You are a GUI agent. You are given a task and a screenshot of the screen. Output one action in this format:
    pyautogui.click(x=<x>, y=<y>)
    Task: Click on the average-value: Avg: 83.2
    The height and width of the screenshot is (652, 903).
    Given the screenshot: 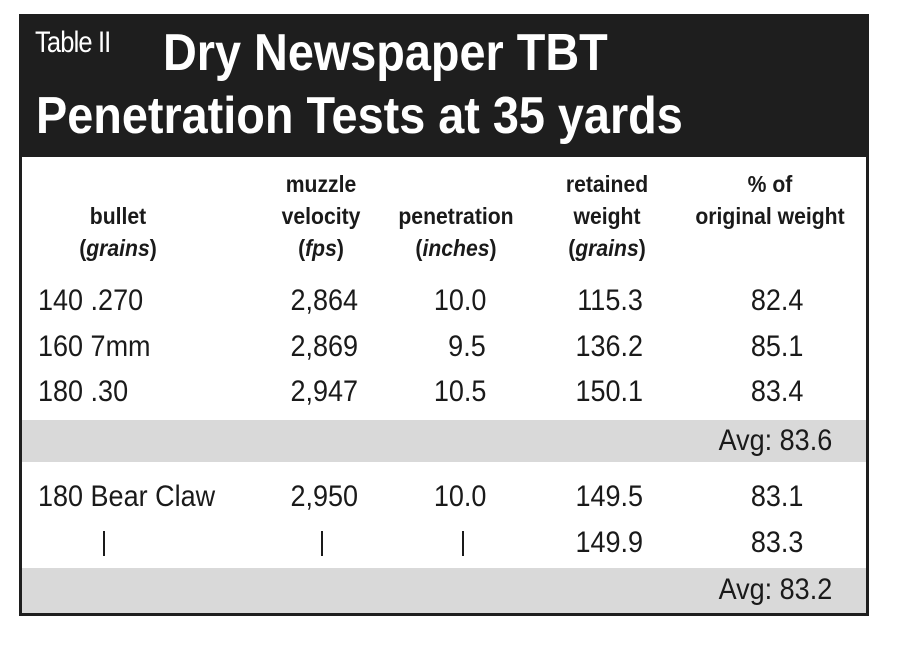 What is the action you would take?
    pyautogui.click(x=775, y=589)
    